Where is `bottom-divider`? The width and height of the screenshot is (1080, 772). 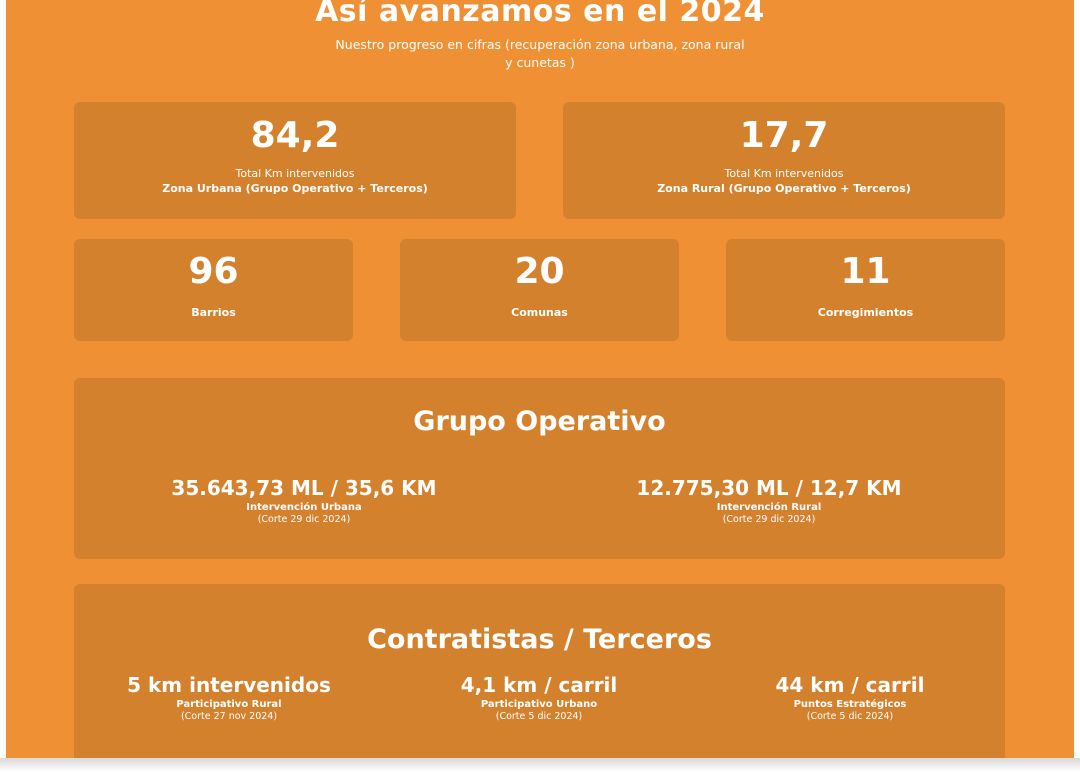
bottom-divider is located at coordinates (540, 765).